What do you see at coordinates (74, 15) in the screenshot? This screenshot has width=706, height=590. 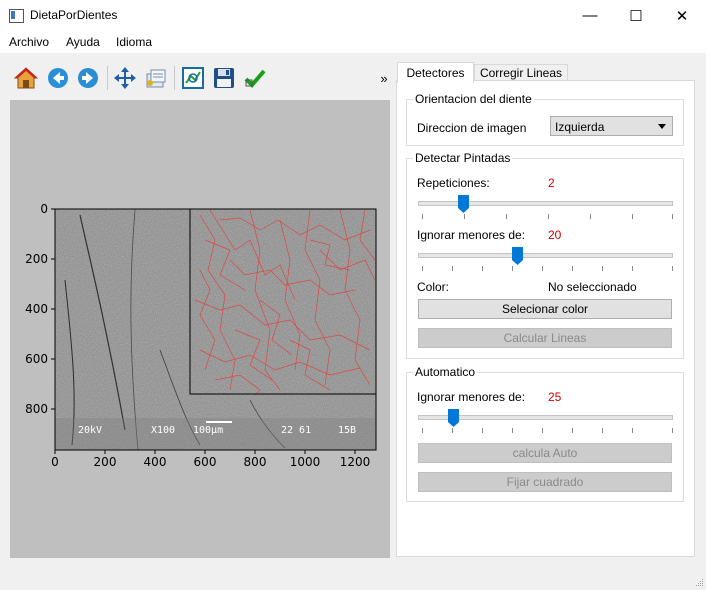 I see `window-title: DietaPorDientes` at bounding box center [74, 15].